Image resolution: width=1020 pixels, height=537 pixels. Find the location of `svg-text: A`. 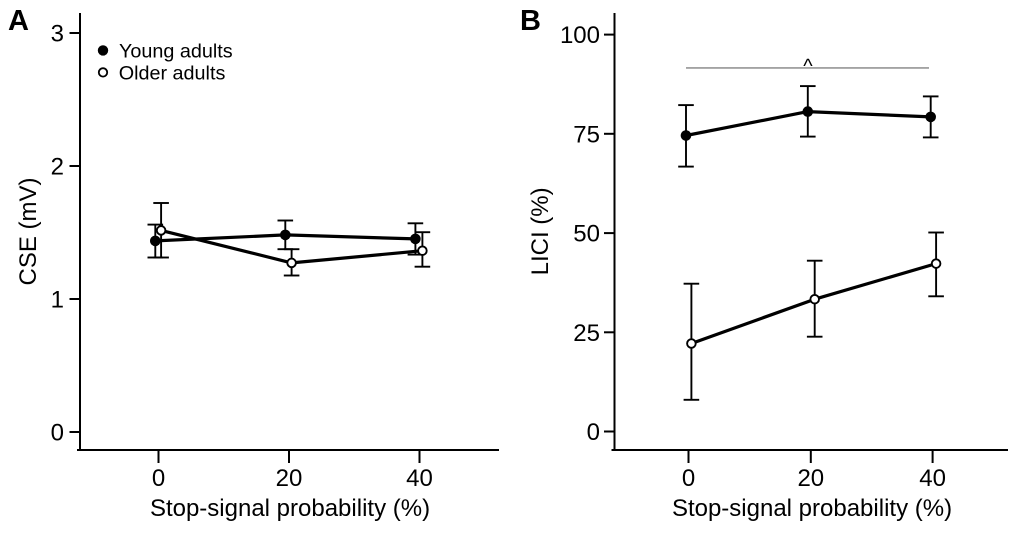

svg-text: A is located at coordinates (18, 21).